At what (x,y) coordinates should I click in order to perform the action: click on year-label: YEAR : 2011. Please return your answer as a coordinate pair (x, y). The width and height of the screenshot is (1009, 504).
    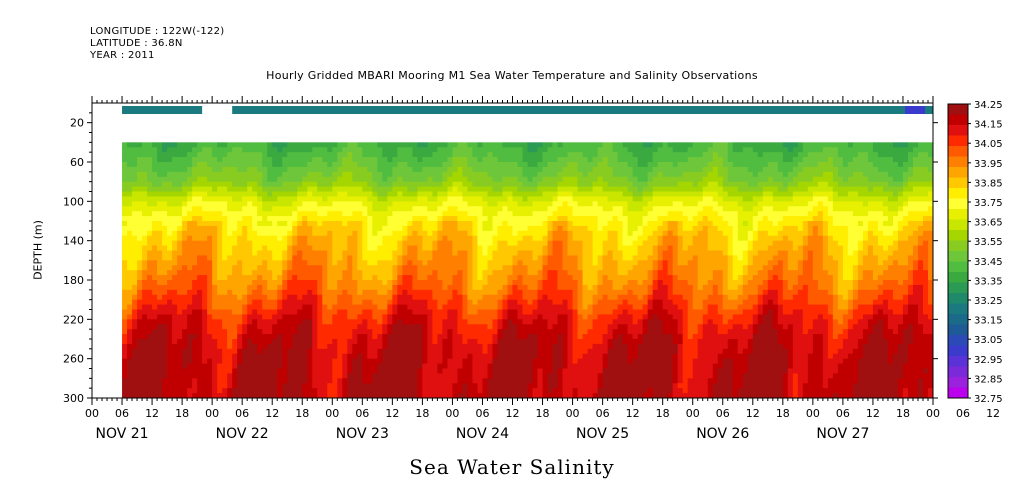
    Looking at the image, I should click on (122, 55).